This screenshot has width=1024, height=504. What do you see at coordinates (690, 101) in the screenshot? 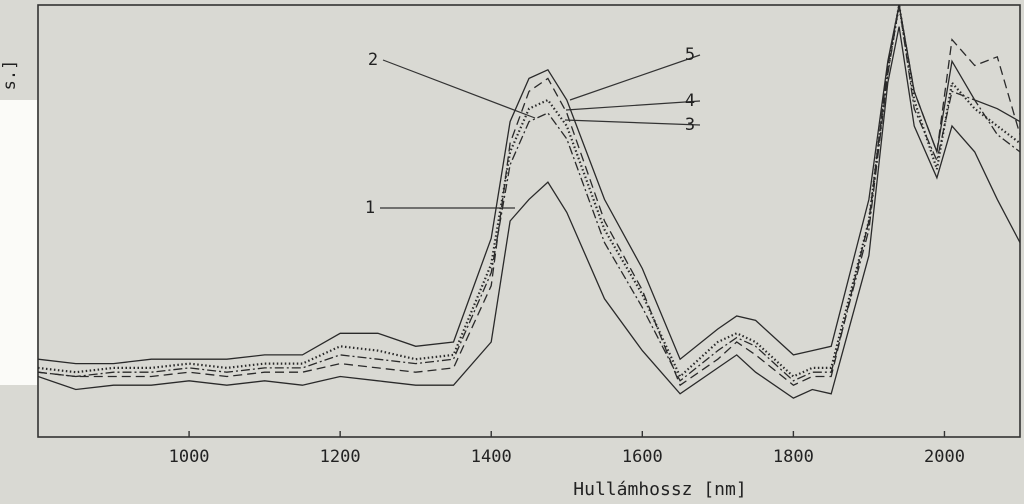
I see `series-label: 4` at bounding box center [690, 101].